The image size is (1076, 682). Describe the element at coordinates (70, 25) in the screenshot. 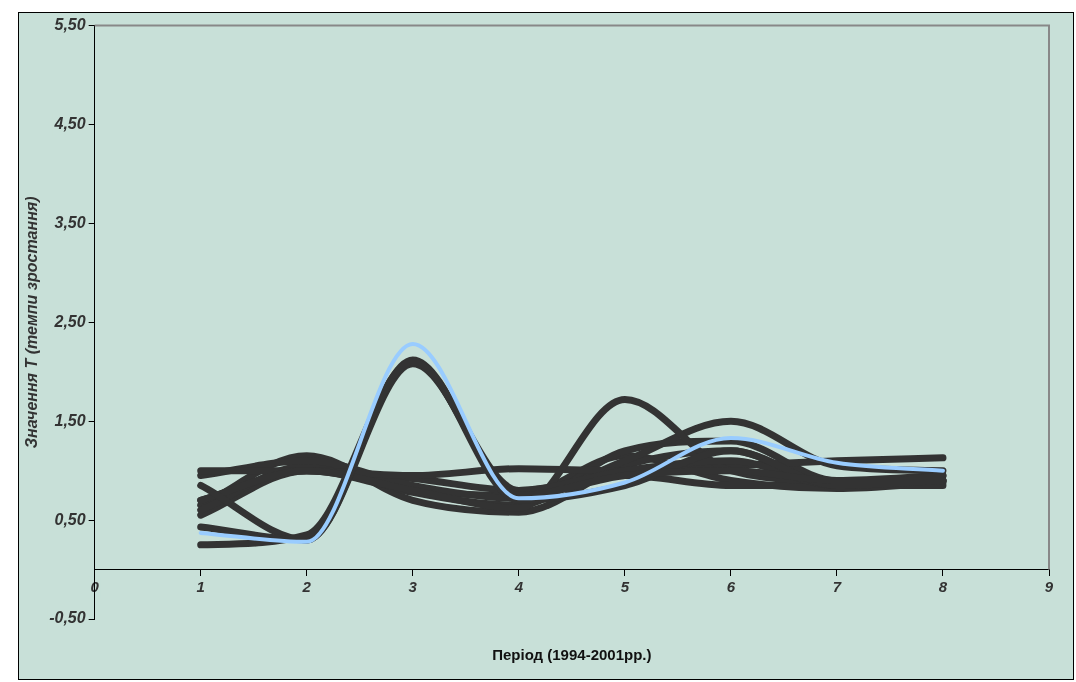

I see `y-tick-label: 5,50` at that location.